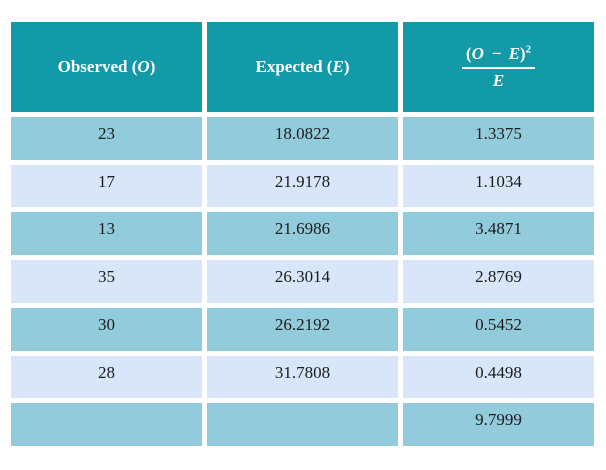 This screenshot has height=470, width=606. What do you see at coordinates (498, 80) in the screenshot?
I see `formula-denominator: E` at bounding box center [498, 80].